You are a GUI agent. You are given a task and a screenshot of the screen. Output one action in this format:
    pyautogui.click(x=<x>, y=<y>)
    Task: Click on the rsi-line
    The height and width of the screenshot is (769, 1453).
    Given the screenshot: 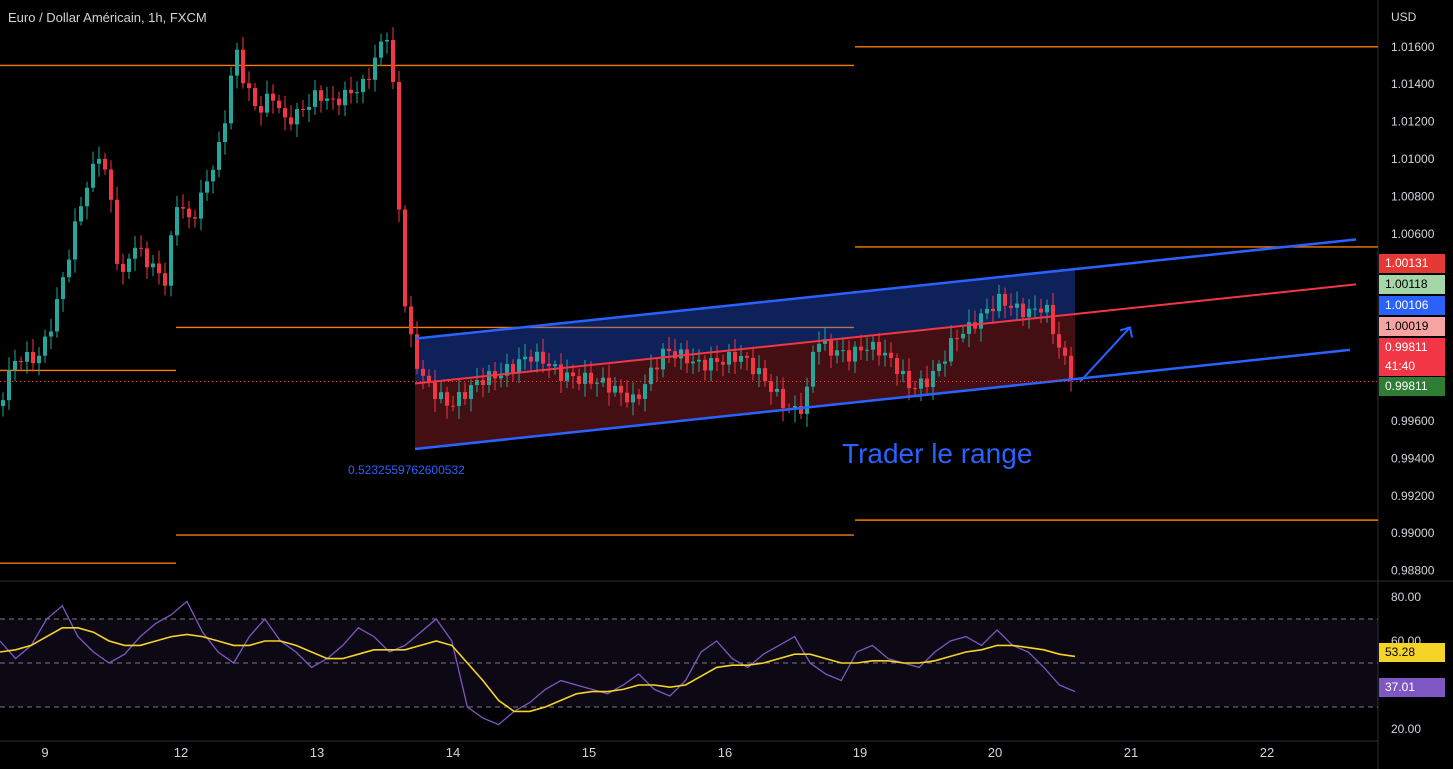 What is the action you would take?
    pyautogui.click(x=538, y=663)
    